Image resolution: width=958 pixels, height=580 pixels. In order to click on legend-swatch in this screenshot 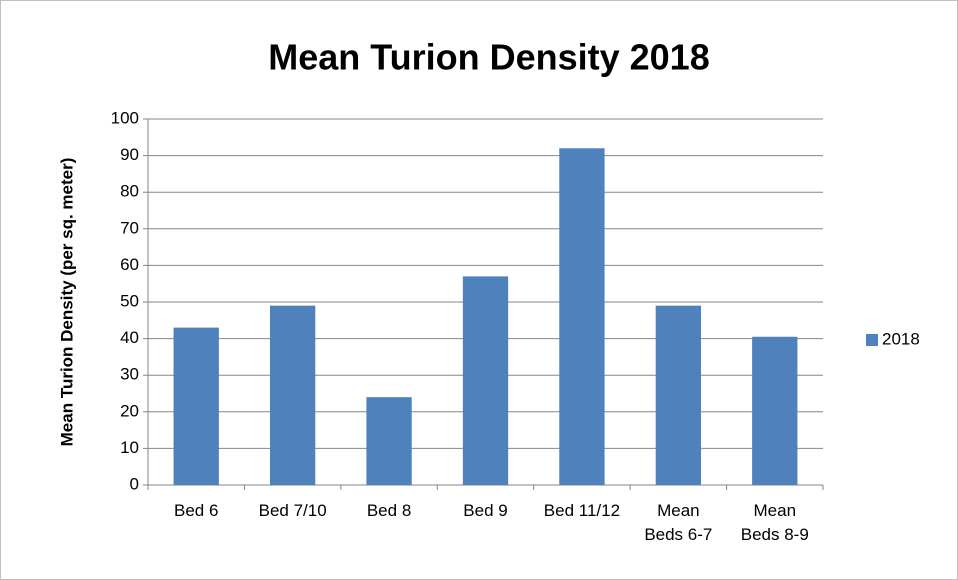, I will do `click(872, 340)`.